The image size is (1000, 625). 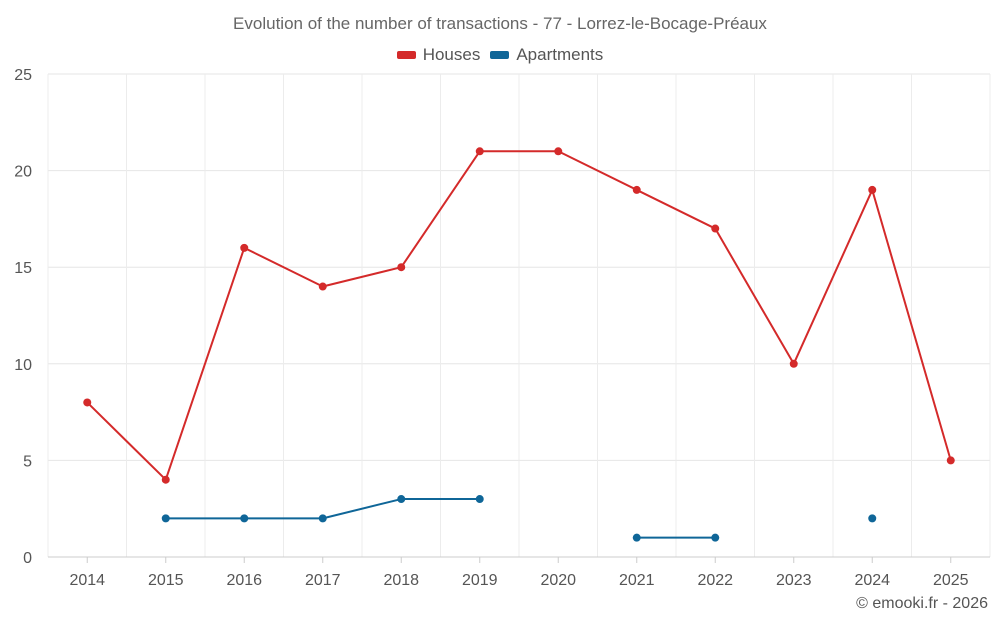 What do you see at coordinates (451, 54) in the screenshot?
I see `legend-label-houses: Houses` at bounding box center [451, 54].